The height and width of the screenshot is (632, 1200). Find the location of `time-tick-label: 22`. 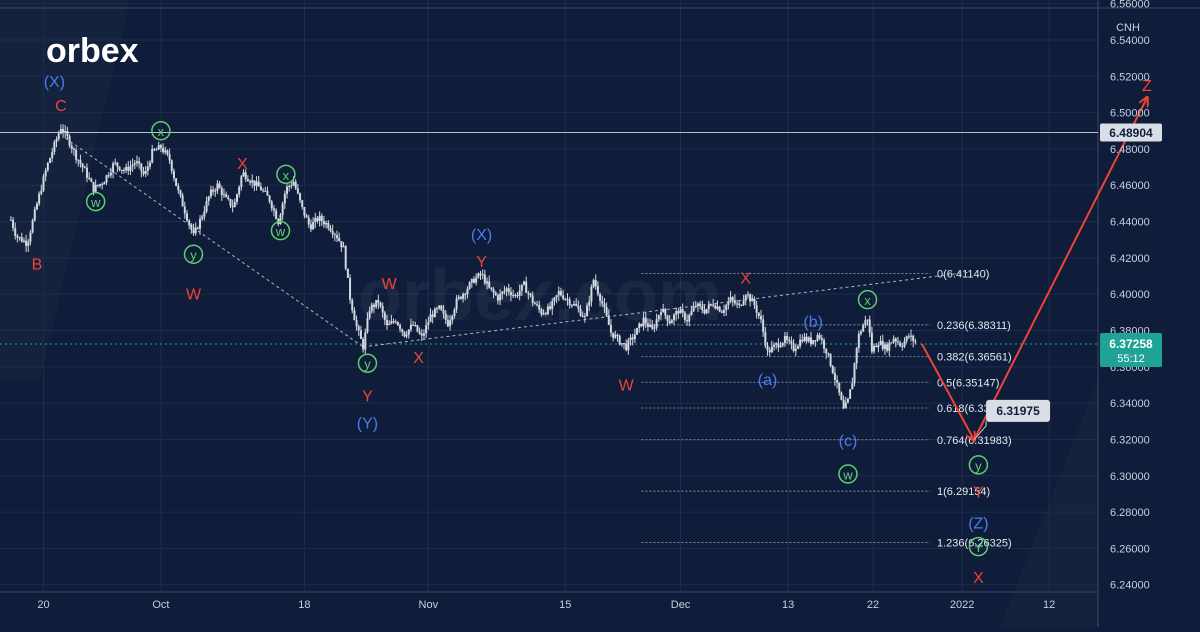

time-tick-label: 22 is located at coordinates (873, 605).